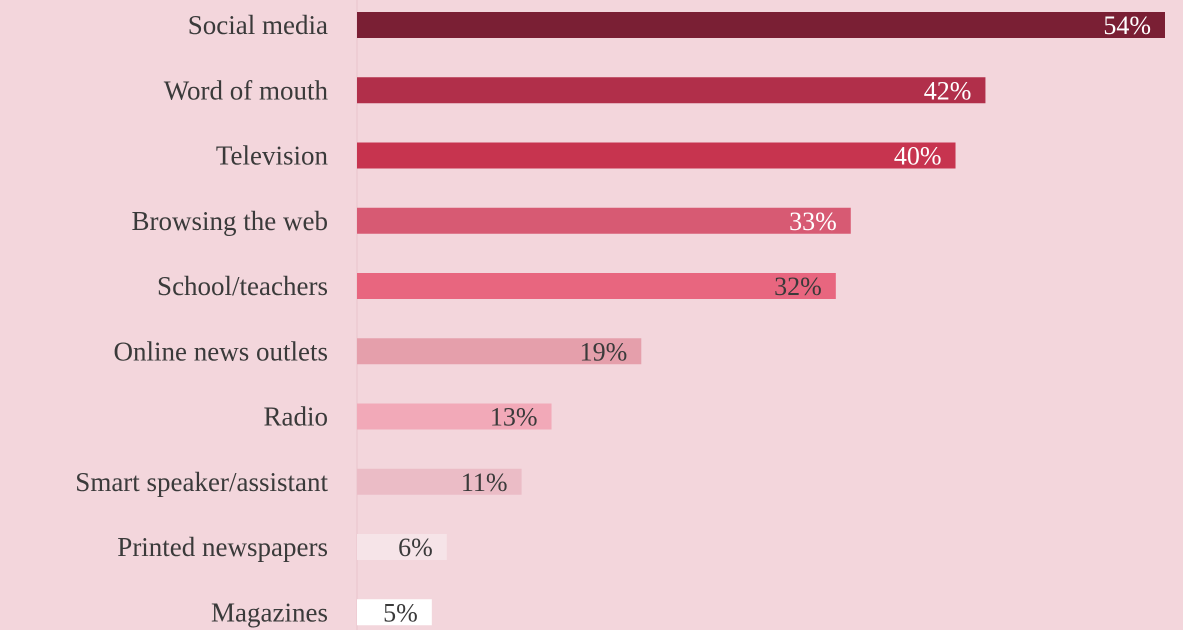  What do you see at coordinates (221, 351) in the screenshot?
I see `category-label: Online news outlets` at bounding box center [221, 351].